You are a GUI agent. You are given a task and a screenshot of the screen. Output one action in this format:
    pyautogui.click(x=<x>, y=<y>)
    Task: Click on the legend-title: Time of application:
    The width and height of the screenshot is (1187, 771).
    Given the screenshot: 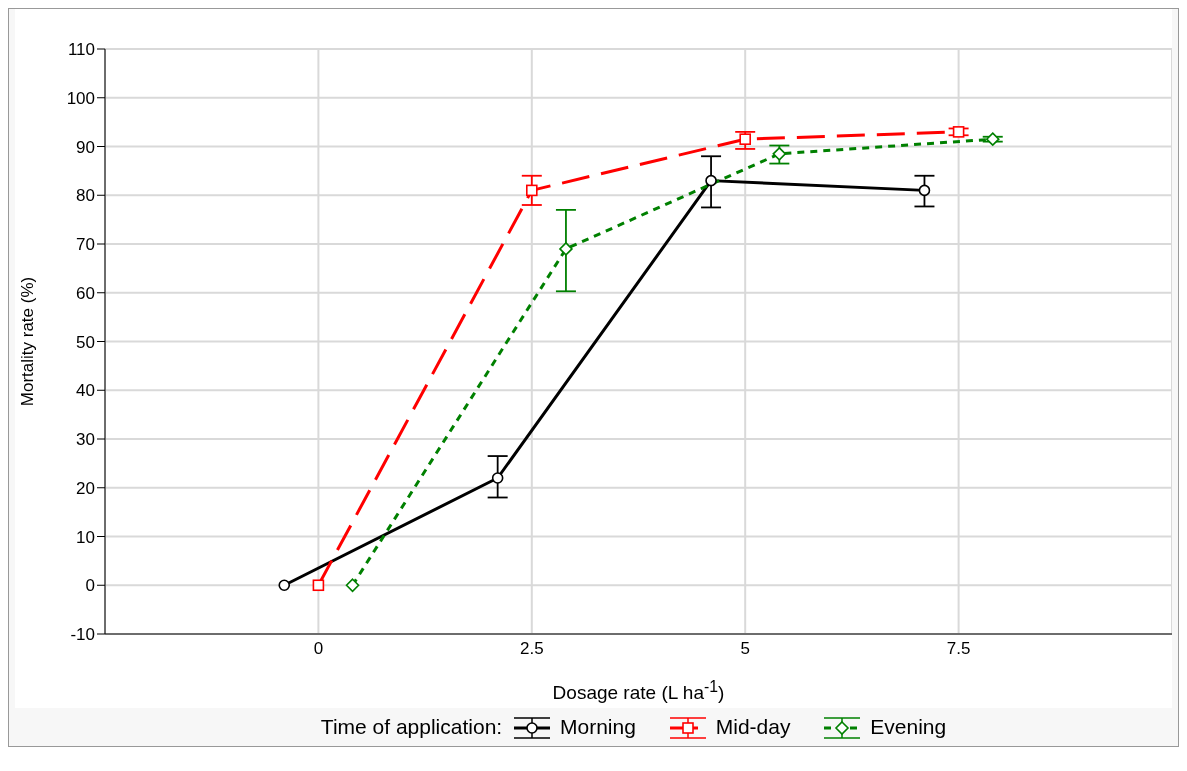 What is the action you would take?
    pyautogui.click(x=411, y=726)
    